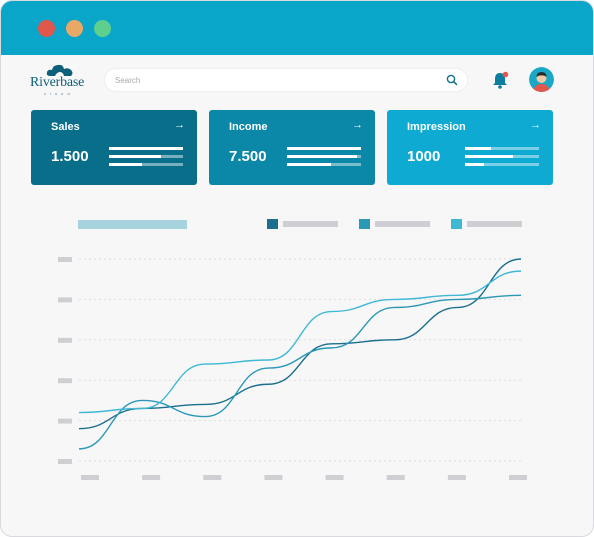 The image size is (594, 537). What do you see at coordinates (46, 28) in the screenshot?
I see `close-window-button` at bounding box center [46, 28].